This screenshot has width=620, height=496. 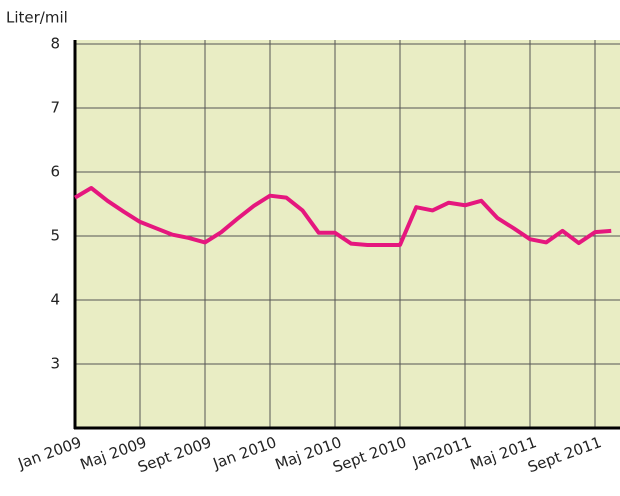 What do you see at coordinates (174, 454) in the screenshot?
I see `x-tick-label: Sept 2009` at bounding box center [174, 454].